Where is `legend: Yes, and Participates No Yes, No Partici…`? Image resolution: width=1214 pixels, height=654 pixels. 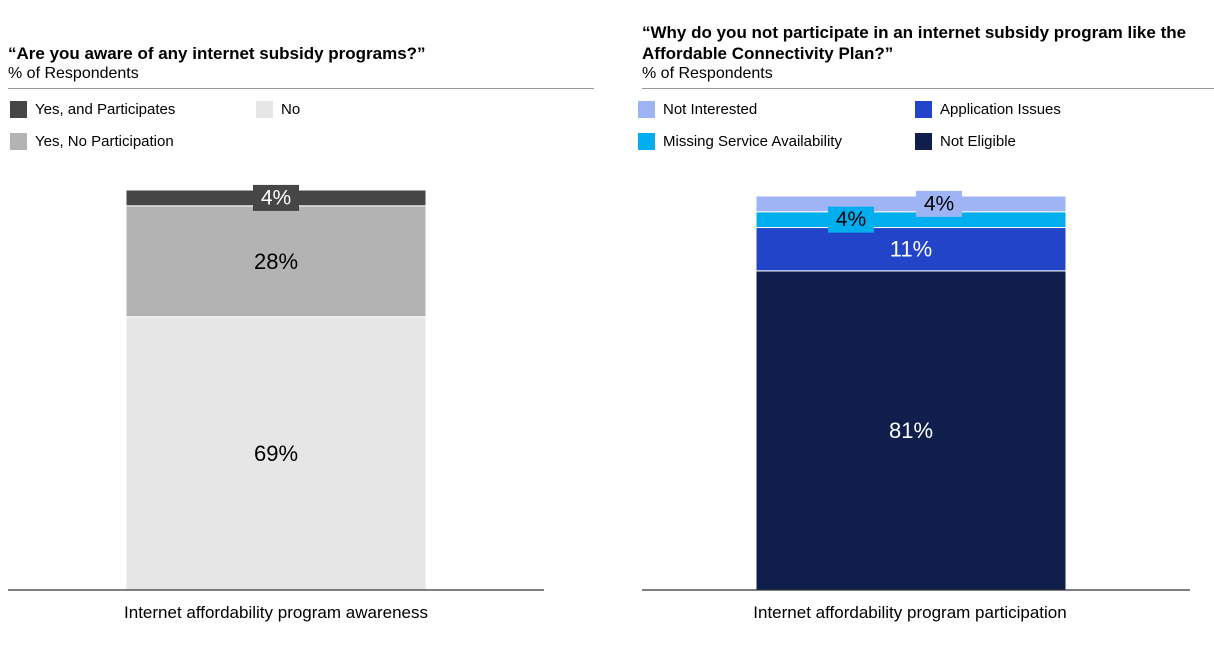
legend: Yes, and Participates No Yes, No Partici… is located at coordinates (301, 129).